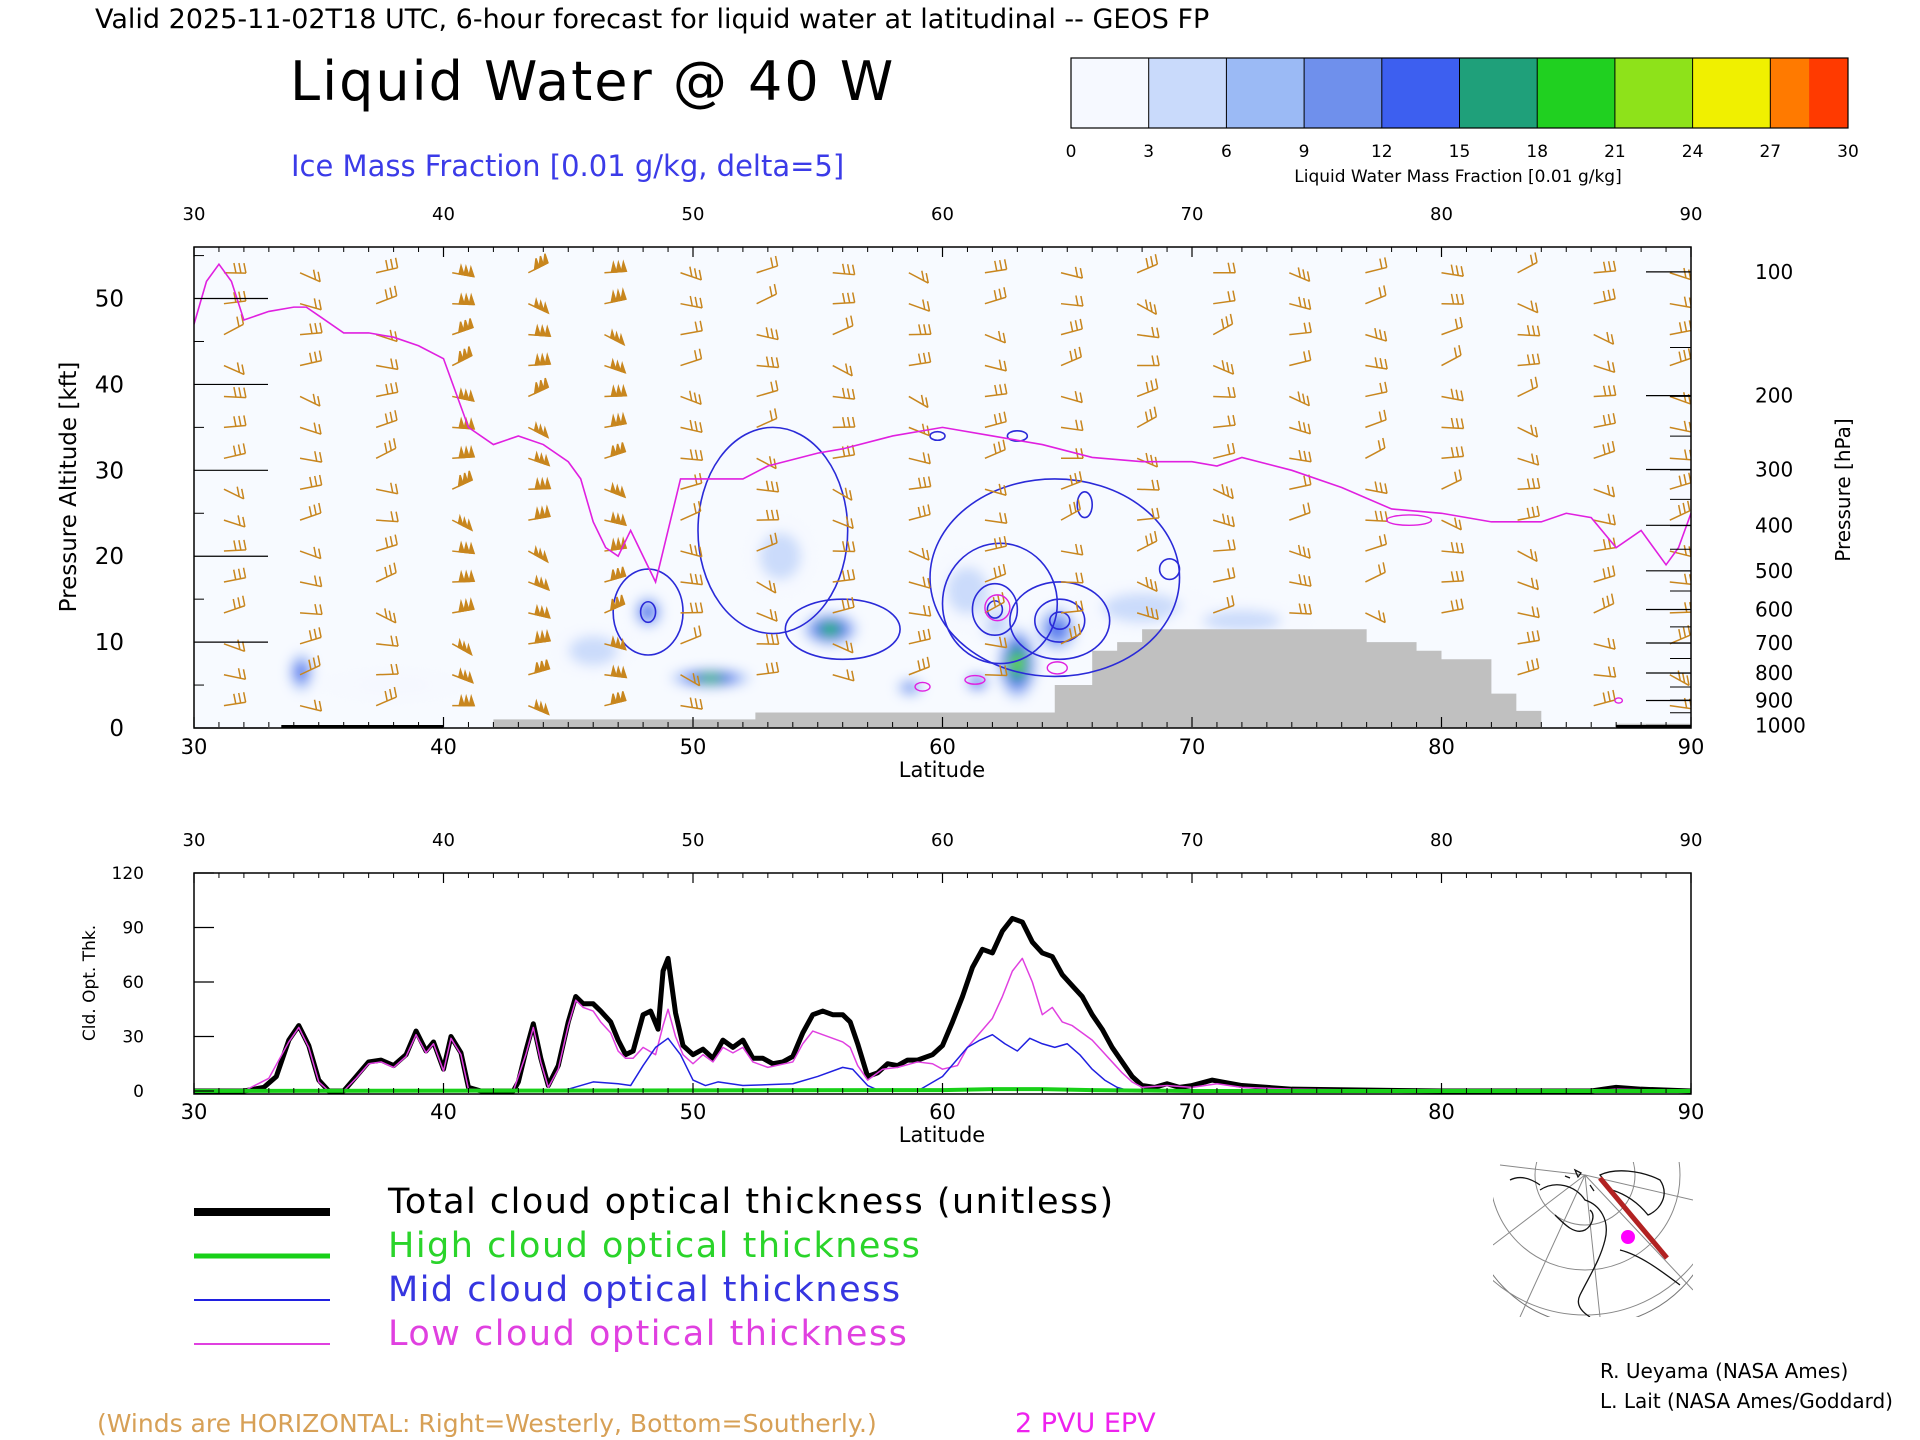 This screenshot has height=1440, width=1920. I want to click on pressure-tick-label: 700, so click(1774, 643).